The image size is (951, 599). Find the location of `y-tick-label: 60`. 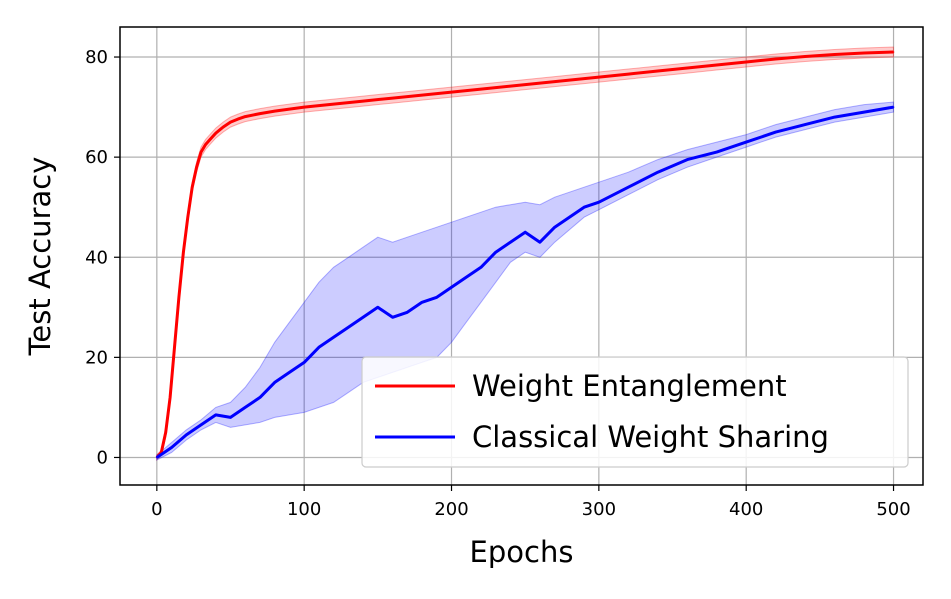

y-tick-label: 60 is located at coordinates (96, 157).